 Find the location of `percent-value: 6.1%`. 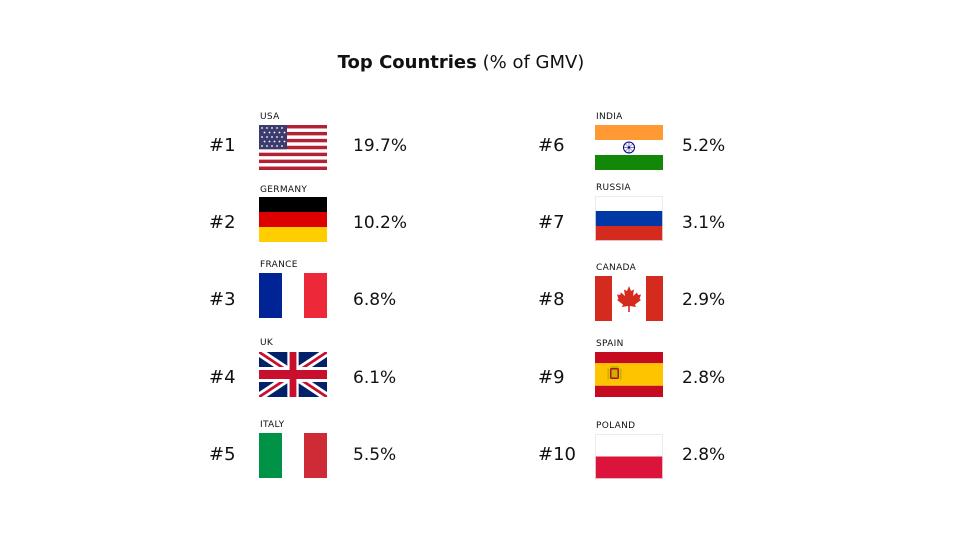

percent-value: 6.1% is located at coordinates (375, 378).